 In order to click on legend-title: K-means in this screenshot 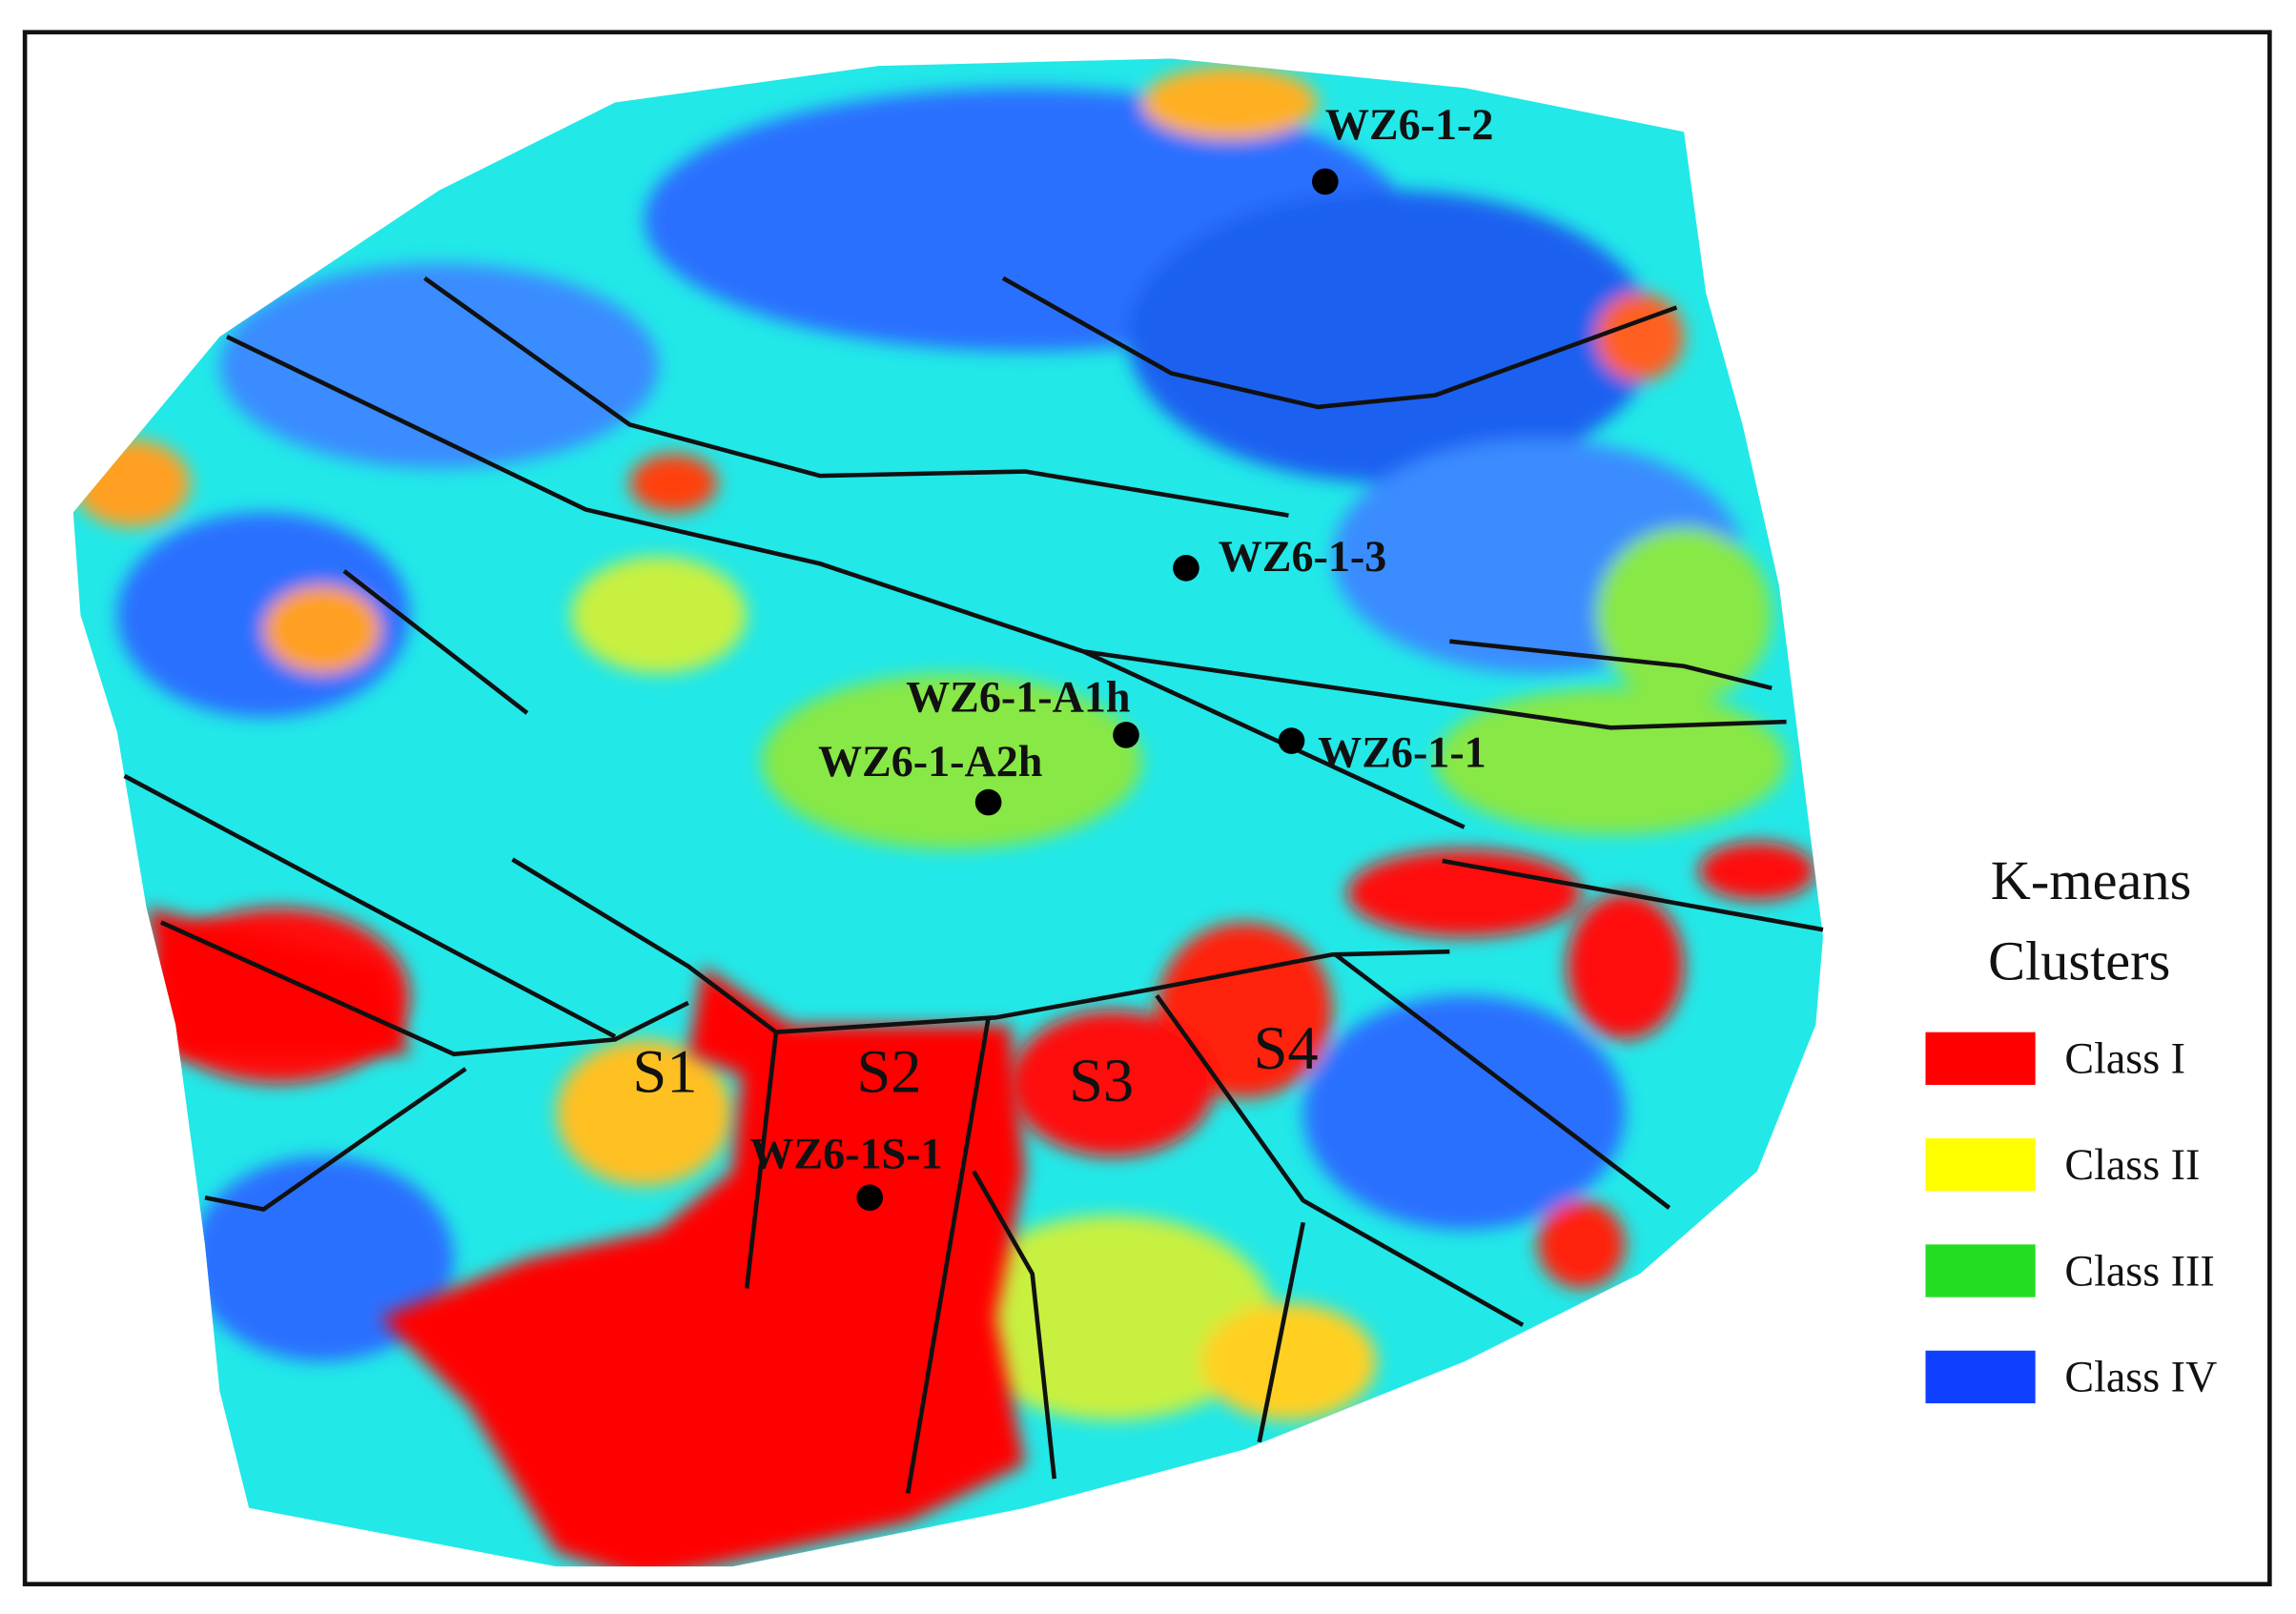, I will do `click(2091, 880)`.